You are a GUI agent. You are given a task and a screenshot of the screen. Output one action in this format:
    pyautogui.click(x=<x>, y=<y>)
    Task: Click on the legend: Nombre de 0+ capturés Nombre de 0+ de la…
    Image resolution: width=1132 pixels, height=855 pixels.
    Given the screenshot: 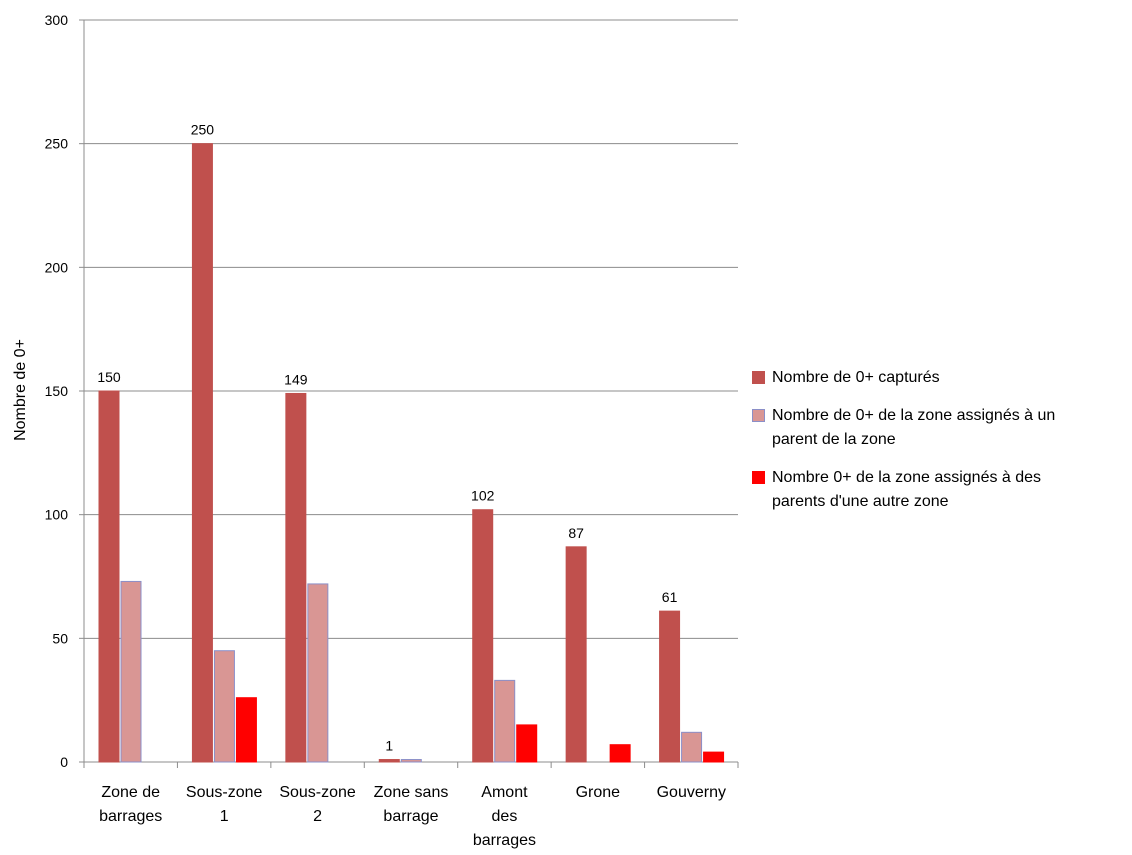 What is the action you would take?
    pyautogui.click(x=942, y=447)
    